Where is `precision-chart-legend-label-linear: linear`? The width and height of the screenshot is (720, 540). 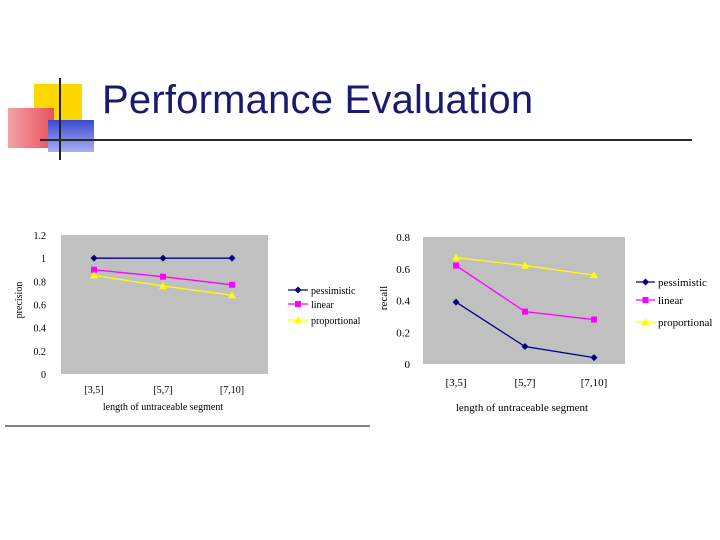 precision-chart-legend-label-linear: linear is located at coordinates (322, 305).